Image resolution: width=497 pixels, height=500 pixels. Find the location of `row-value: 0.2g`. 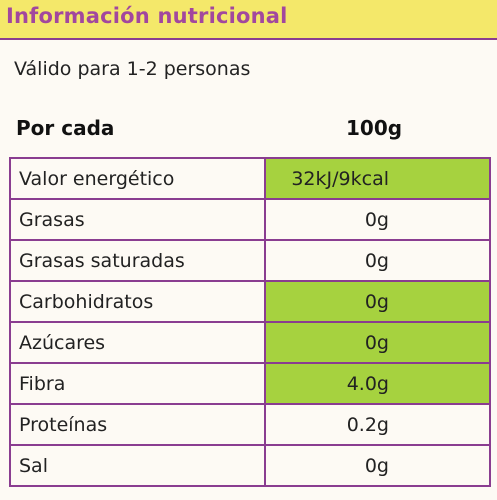

row-value: 0.2g is located at coordinates (377, 424).